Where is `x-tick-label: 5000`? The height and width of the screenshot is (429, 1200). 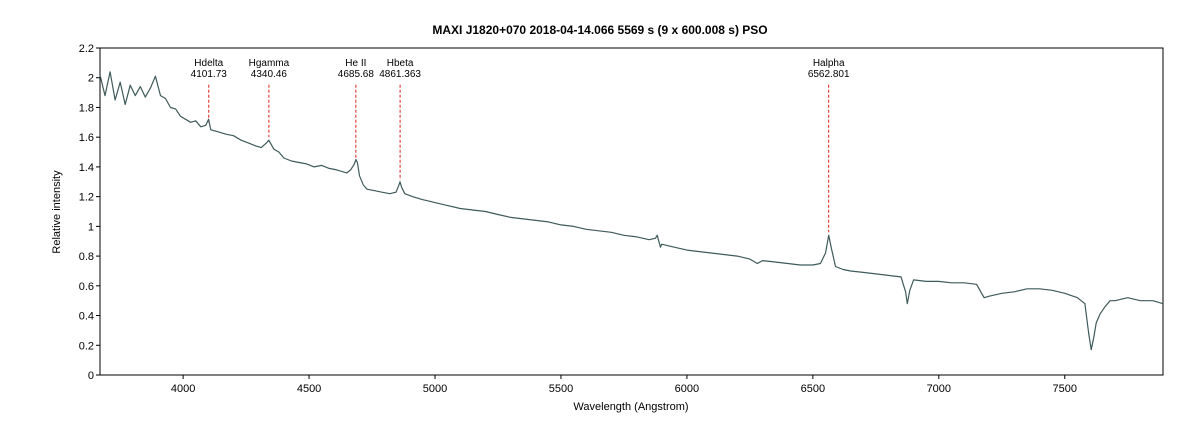 x-tick-label: 5000 is located at coordinates (435, 389).